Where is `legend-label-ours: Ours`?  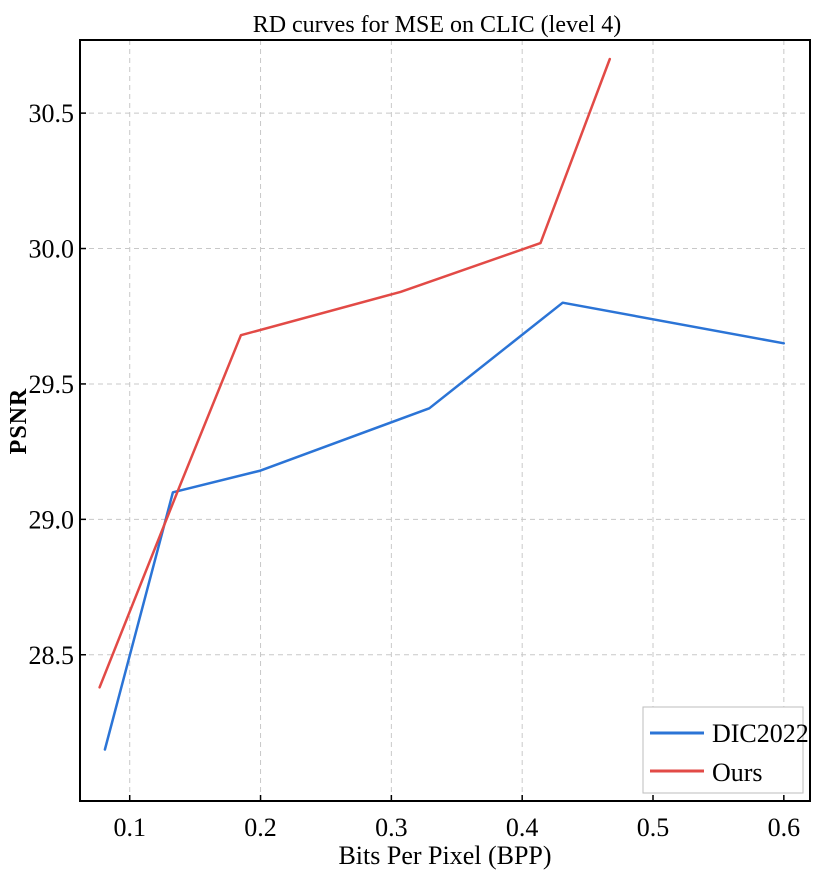 legend-label-ours: Ours is located at coordinates (737, 772).